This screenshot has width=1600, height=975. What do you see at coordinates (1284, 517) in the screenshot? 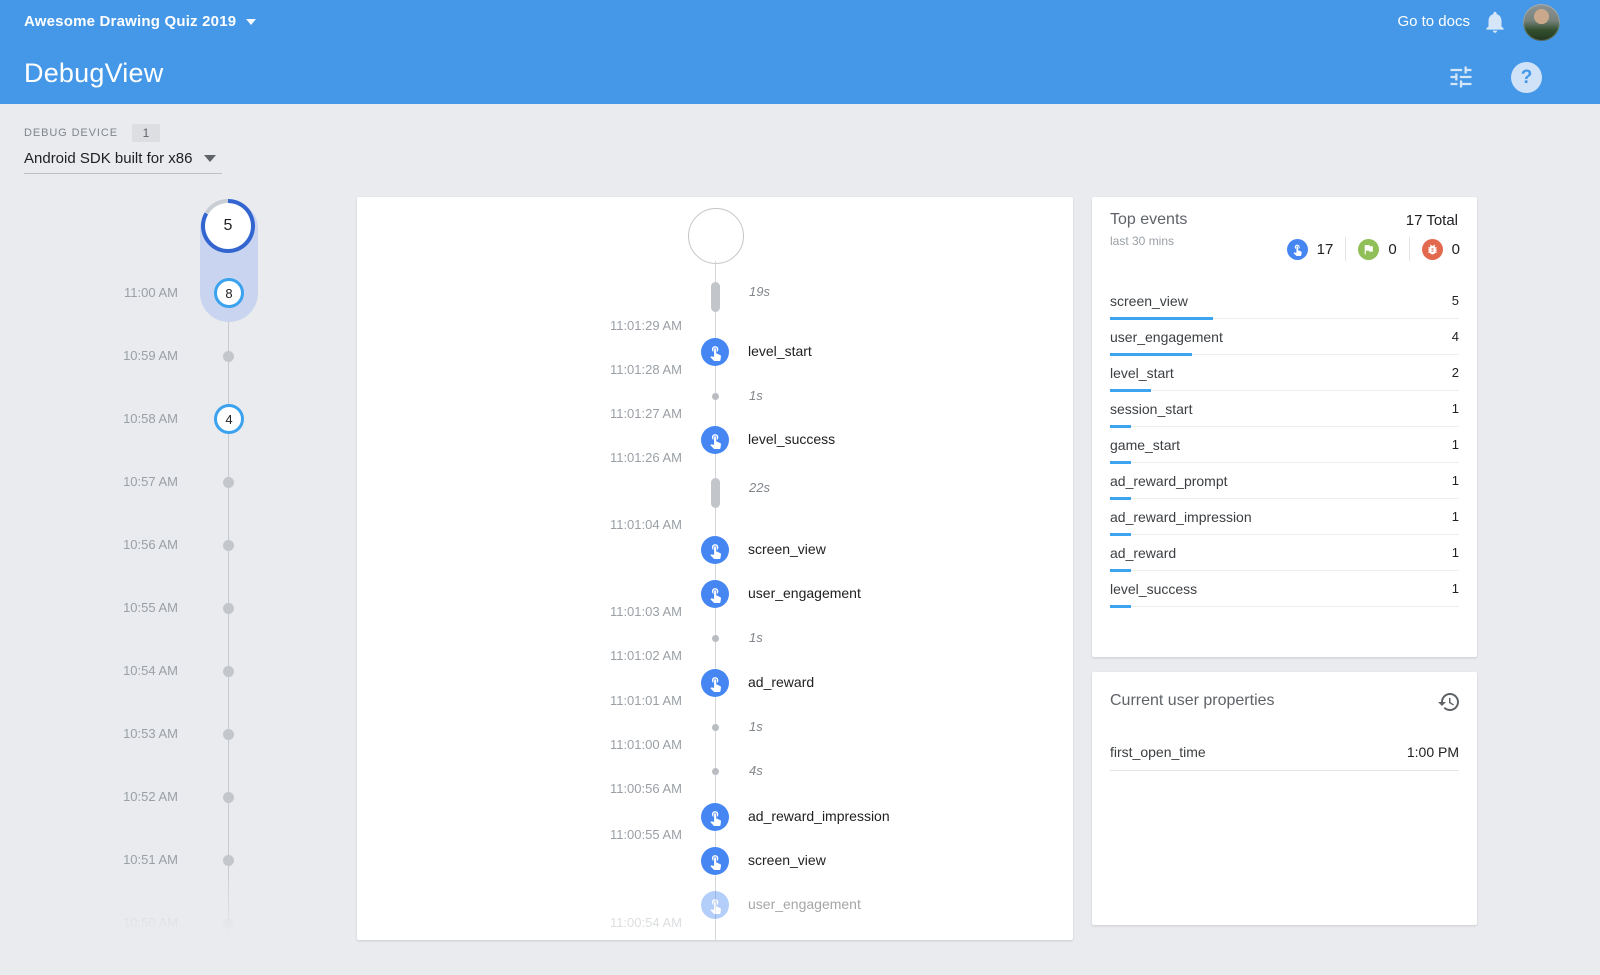
I see `top-event-row: ad_reward_impression 1` at bounding box center [1284, 517].